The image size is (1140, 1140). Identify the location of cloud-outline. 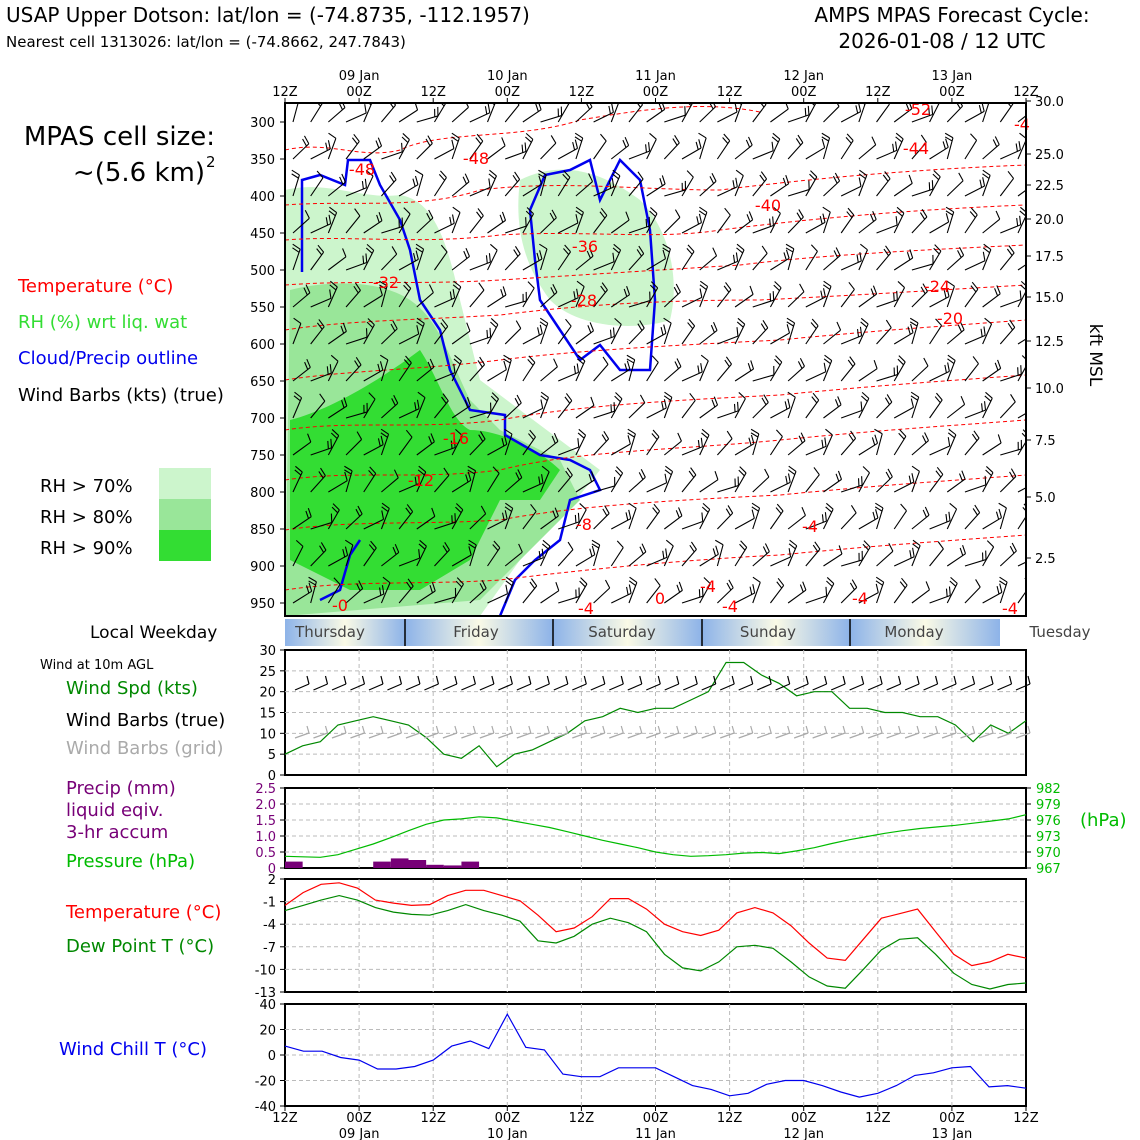
(478, 386).